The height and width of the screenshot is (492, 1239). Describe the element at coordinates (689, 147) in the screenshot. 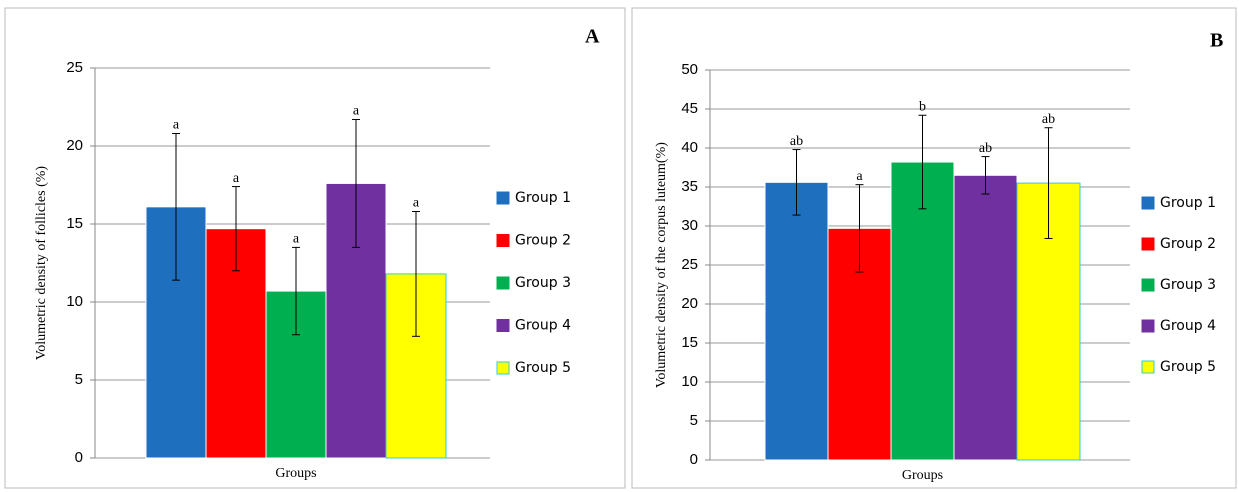

I see `y-tick-label: 40` at that location.